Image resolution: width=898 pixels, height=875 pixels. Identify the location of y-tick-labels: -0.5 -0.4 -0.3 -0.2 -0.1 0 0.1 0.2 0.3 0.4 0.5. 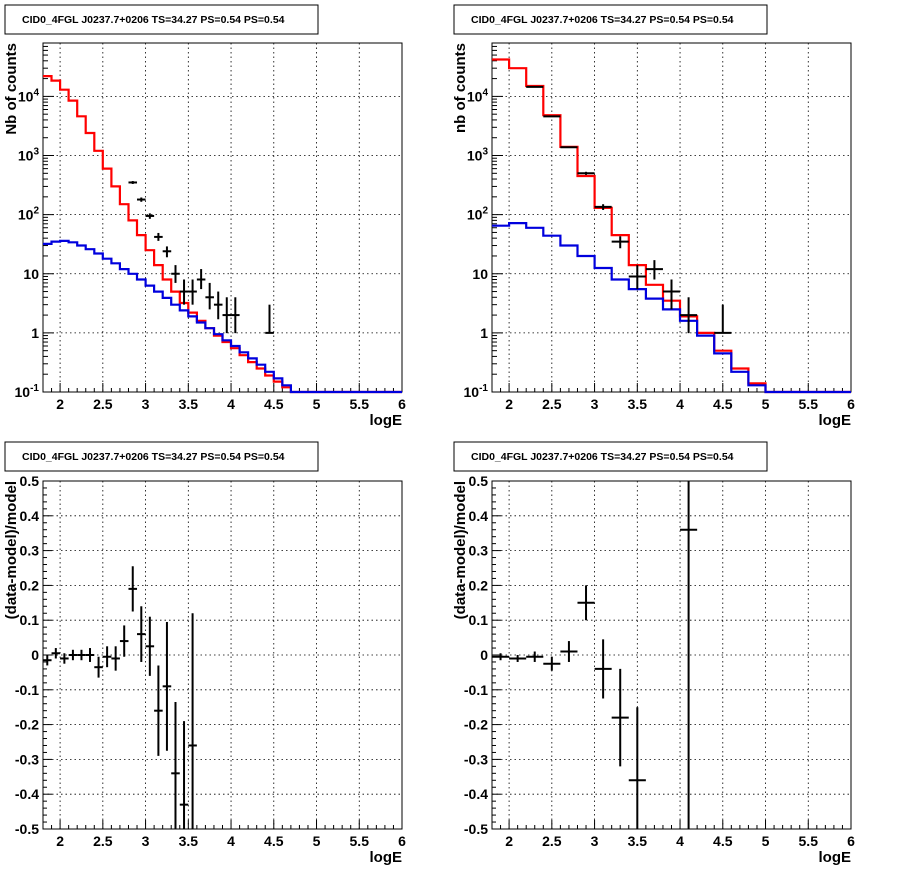
(27, 655).